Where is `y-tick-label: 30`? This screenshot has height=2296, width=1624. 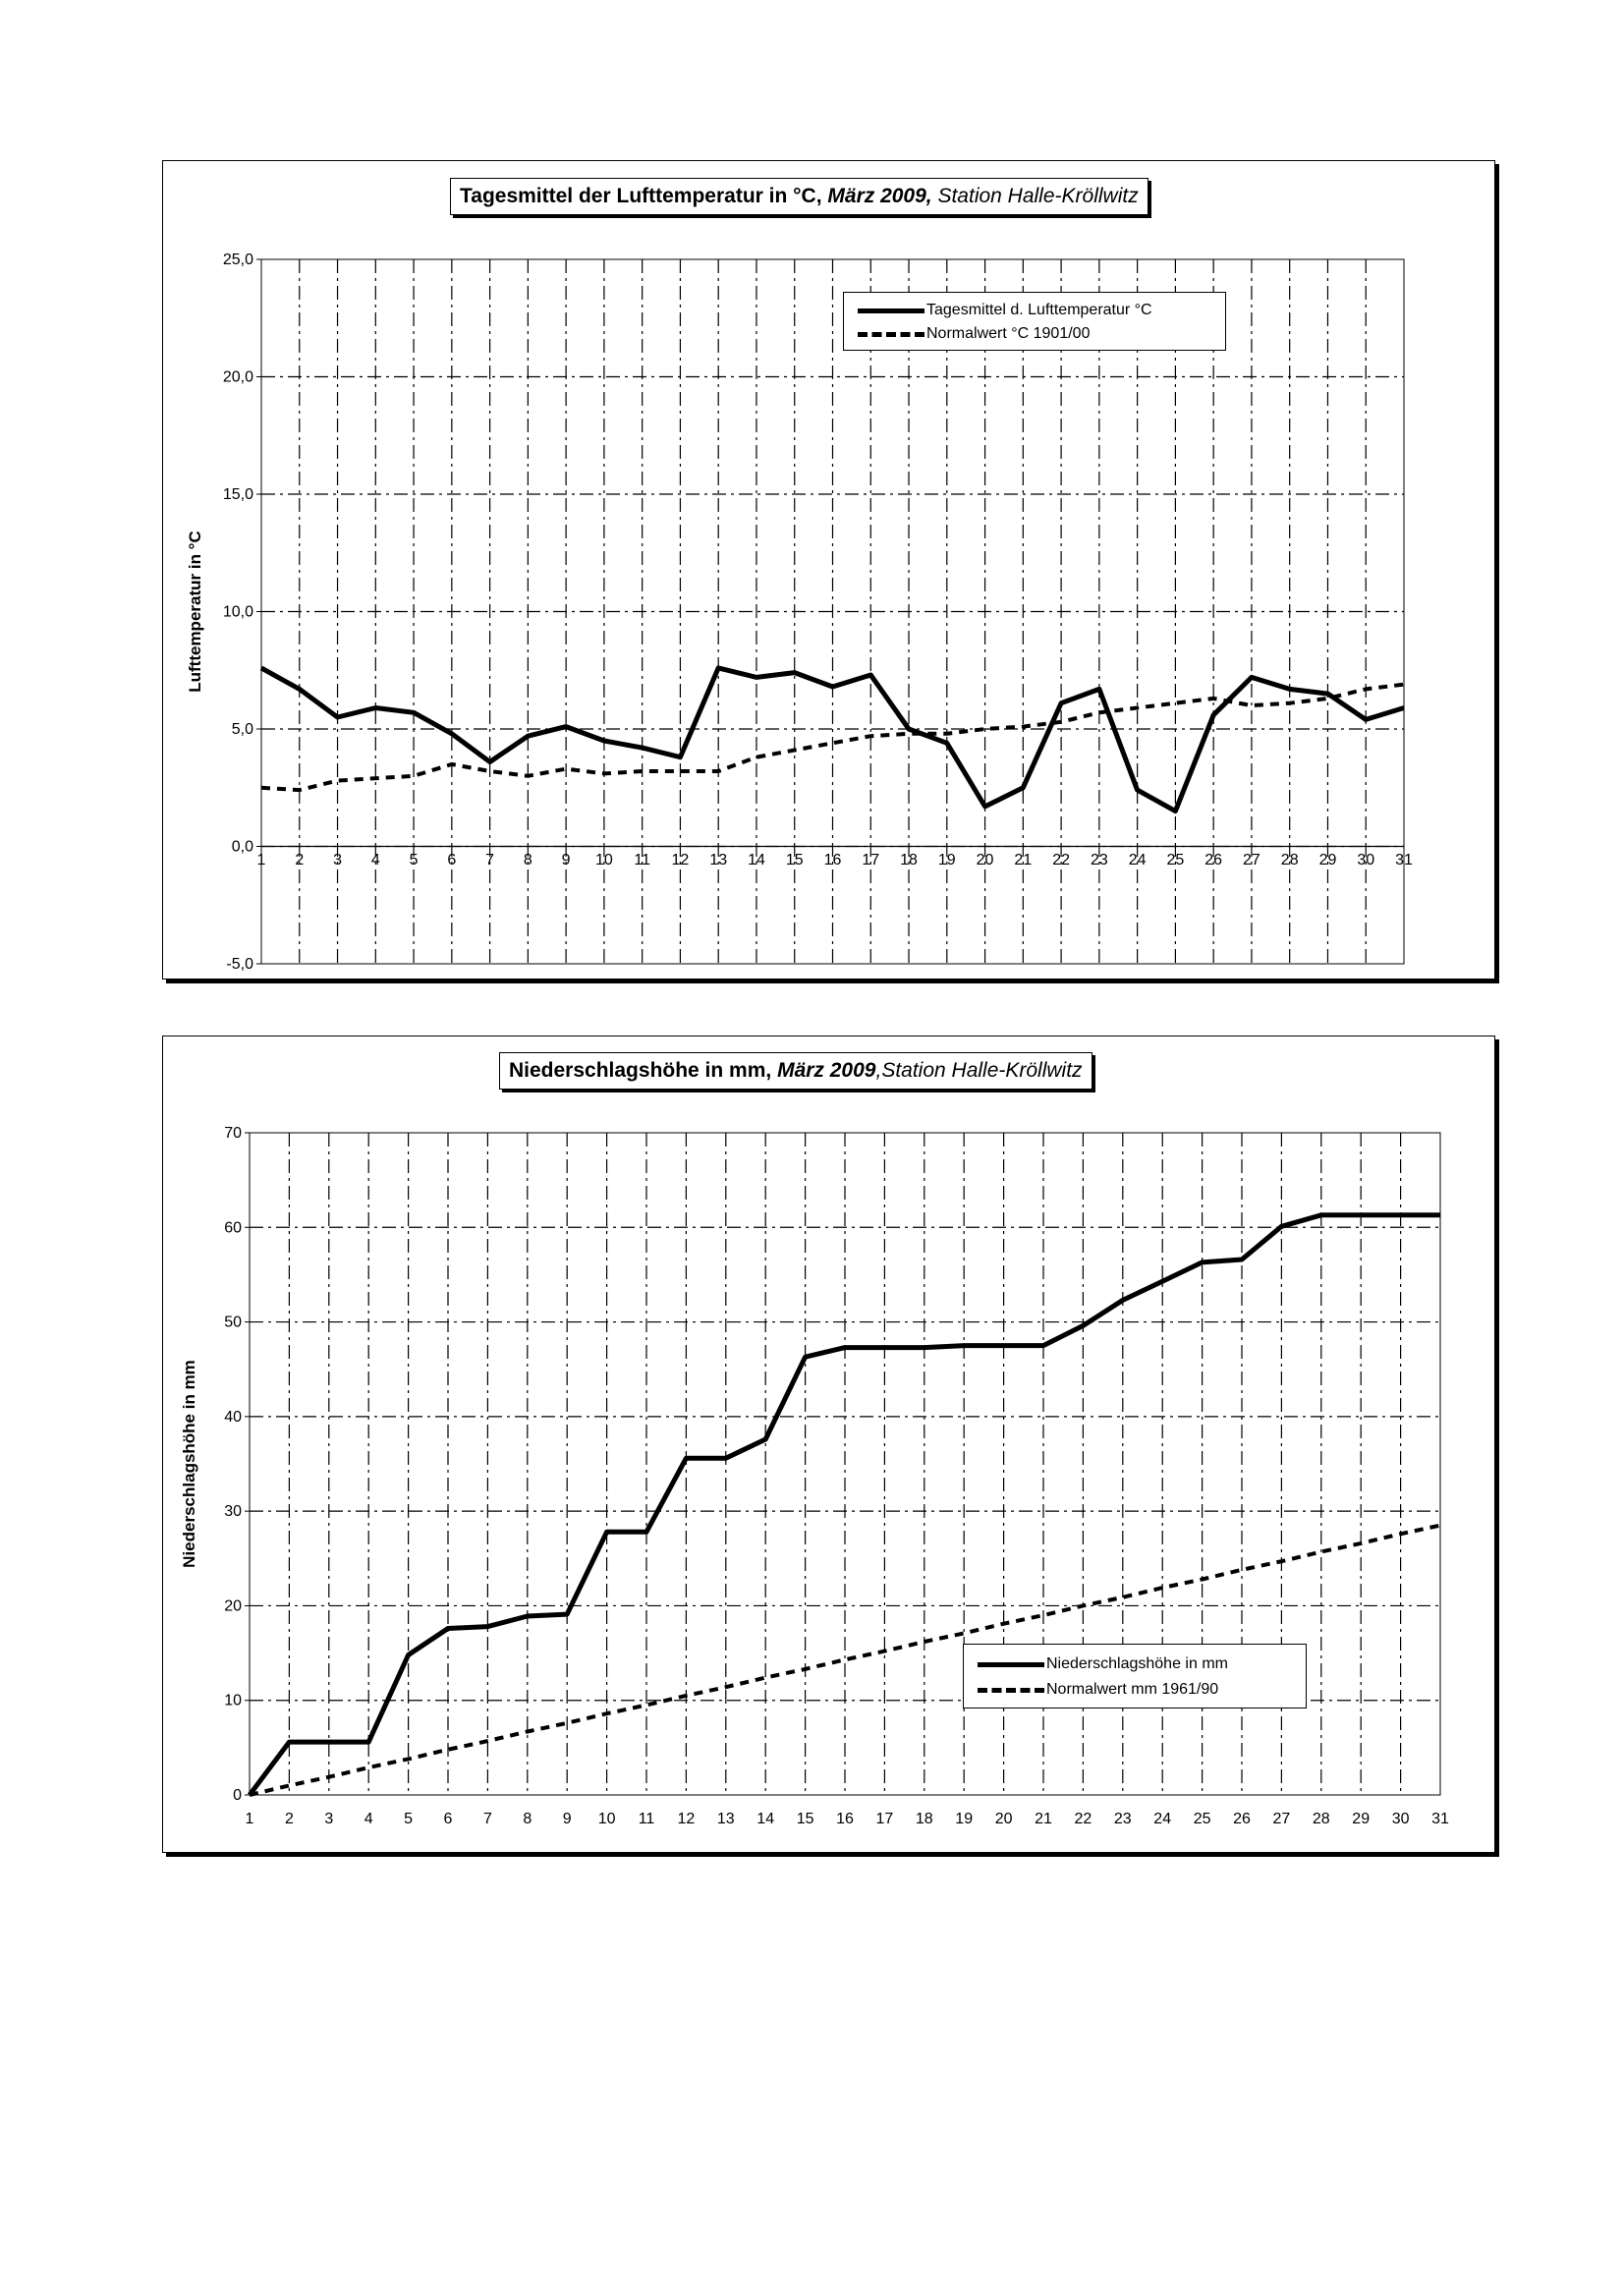
y-tick-label: 30 is located at coordinates (233, 1511).